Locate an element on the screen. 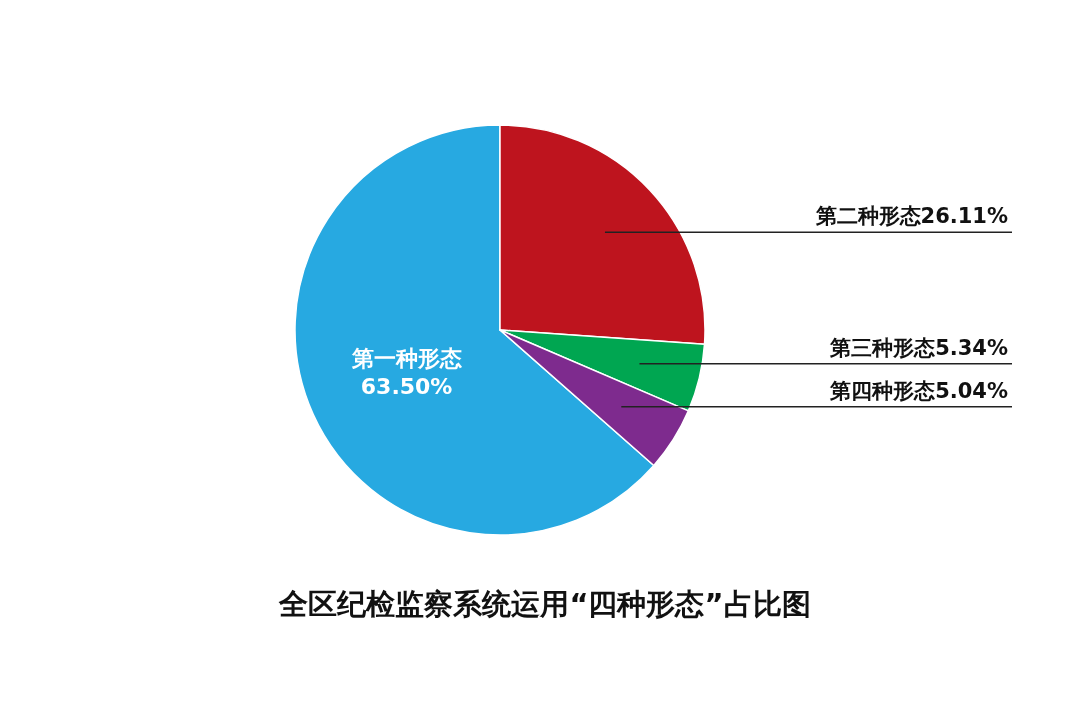  slice-label: 第一种形态 is located at coordinates (406, 359).